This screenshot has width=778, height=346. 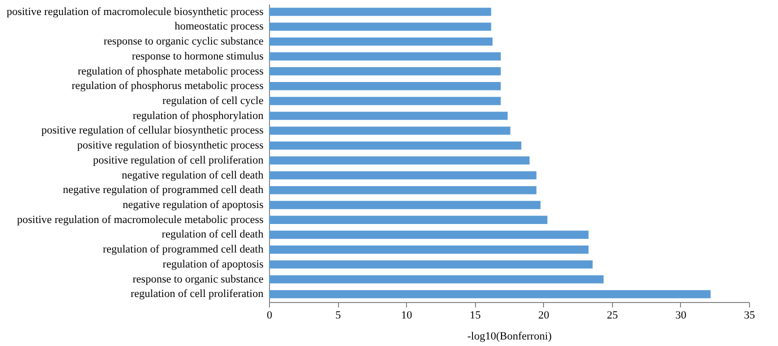 What do you see at coordinates (183, 250) in the screenshot?
I see `y-tick-label: regulation of programmed cell death` at bounding box center [183, 250].